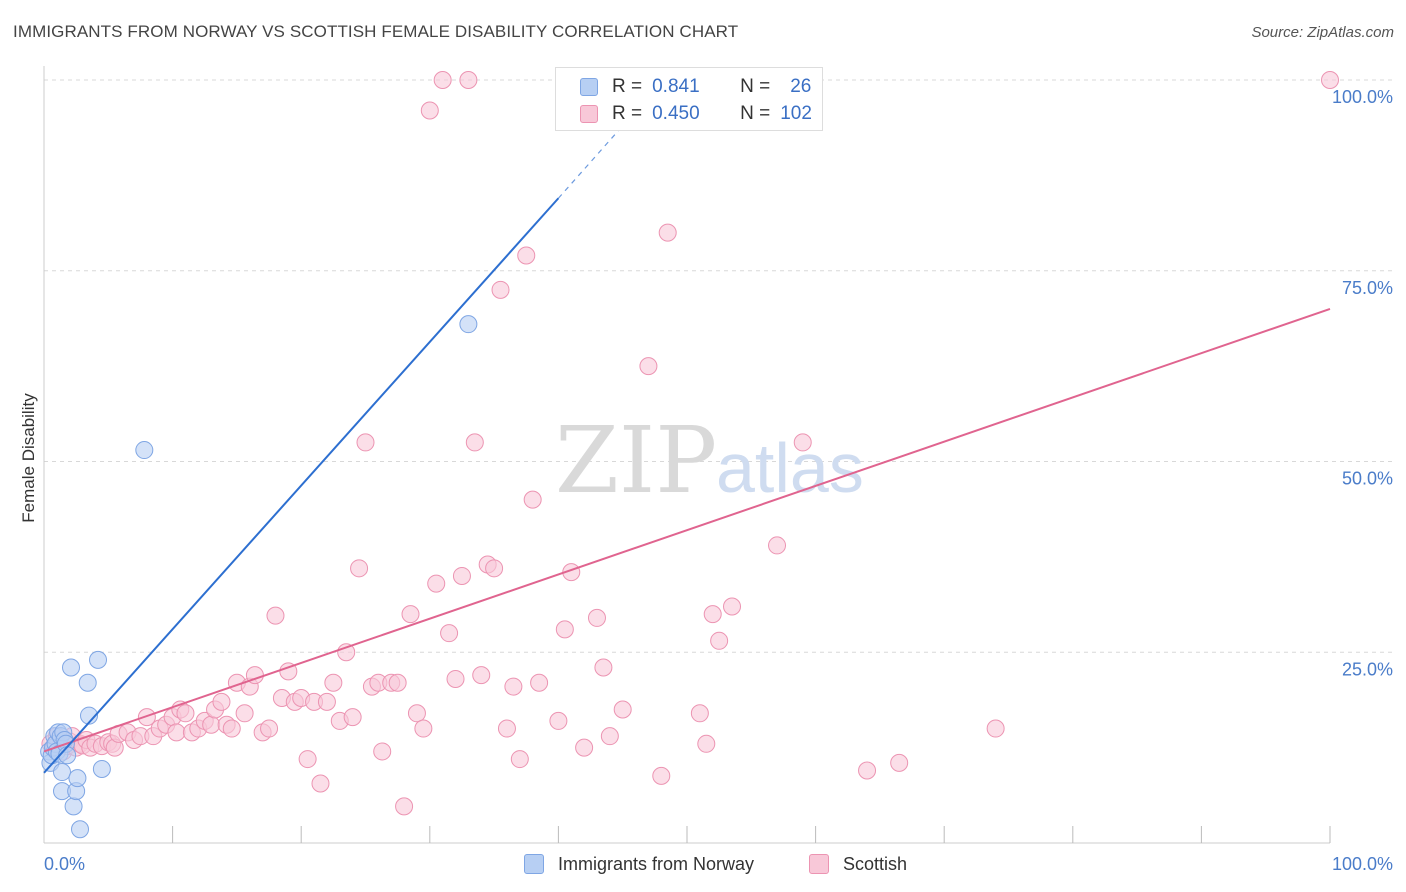 The height and width of the screenshot is (892, 1406). I want to click on y-tick-label: 25.0%, so click(1367, 669).